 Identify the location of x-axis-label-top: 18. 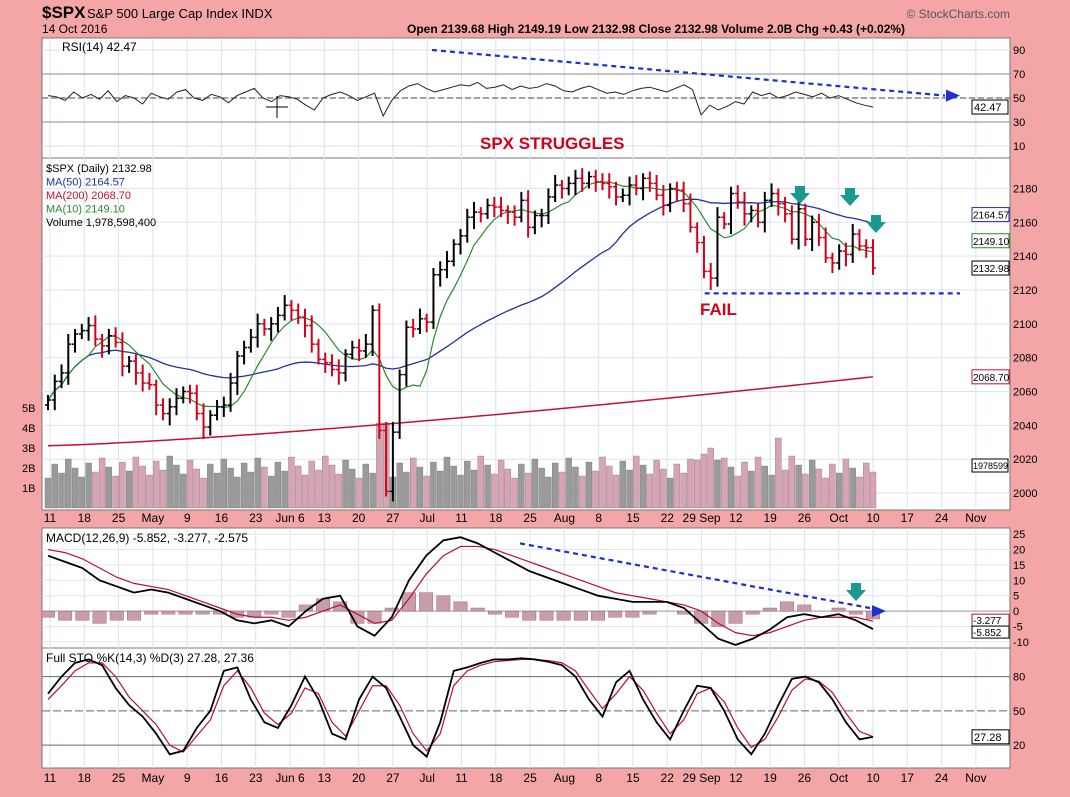
(496, 518).